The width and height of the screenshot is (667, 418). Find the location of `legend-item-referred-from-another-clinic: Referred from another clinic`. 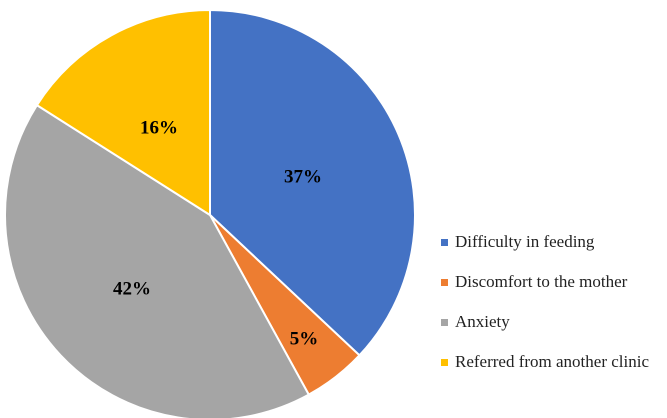

legend-item-referred-from-another-clinic: Referred from another clinic is located at coordinates (545, 362).